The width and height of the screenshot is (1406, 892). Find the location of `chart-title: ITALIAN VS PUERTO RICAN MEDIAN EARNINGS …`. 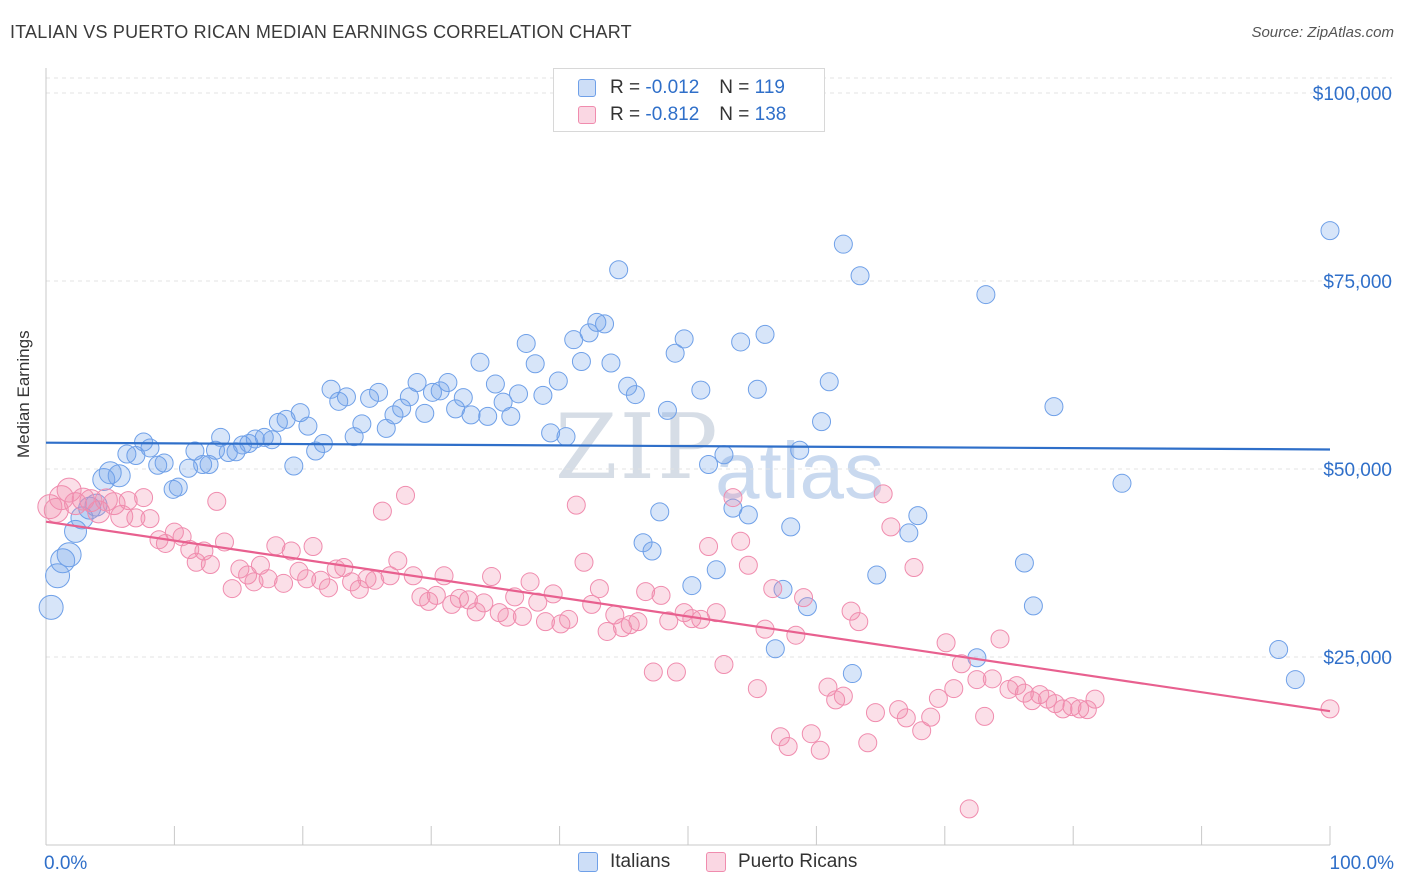

chart-title: ITALIAN VS PUERTO RICAN MEDIAN EARNINGS … is located at coordinates (321, 32).